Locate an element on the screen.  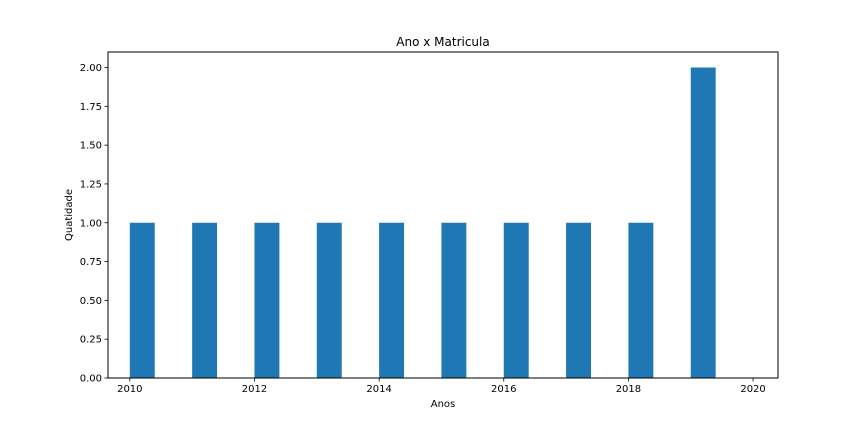
y-axis-ticks: 0.00 0.25 0.50 0.75 1.00 1.25 1.50 1.75 2.00 is located at coordinates (94, 224).